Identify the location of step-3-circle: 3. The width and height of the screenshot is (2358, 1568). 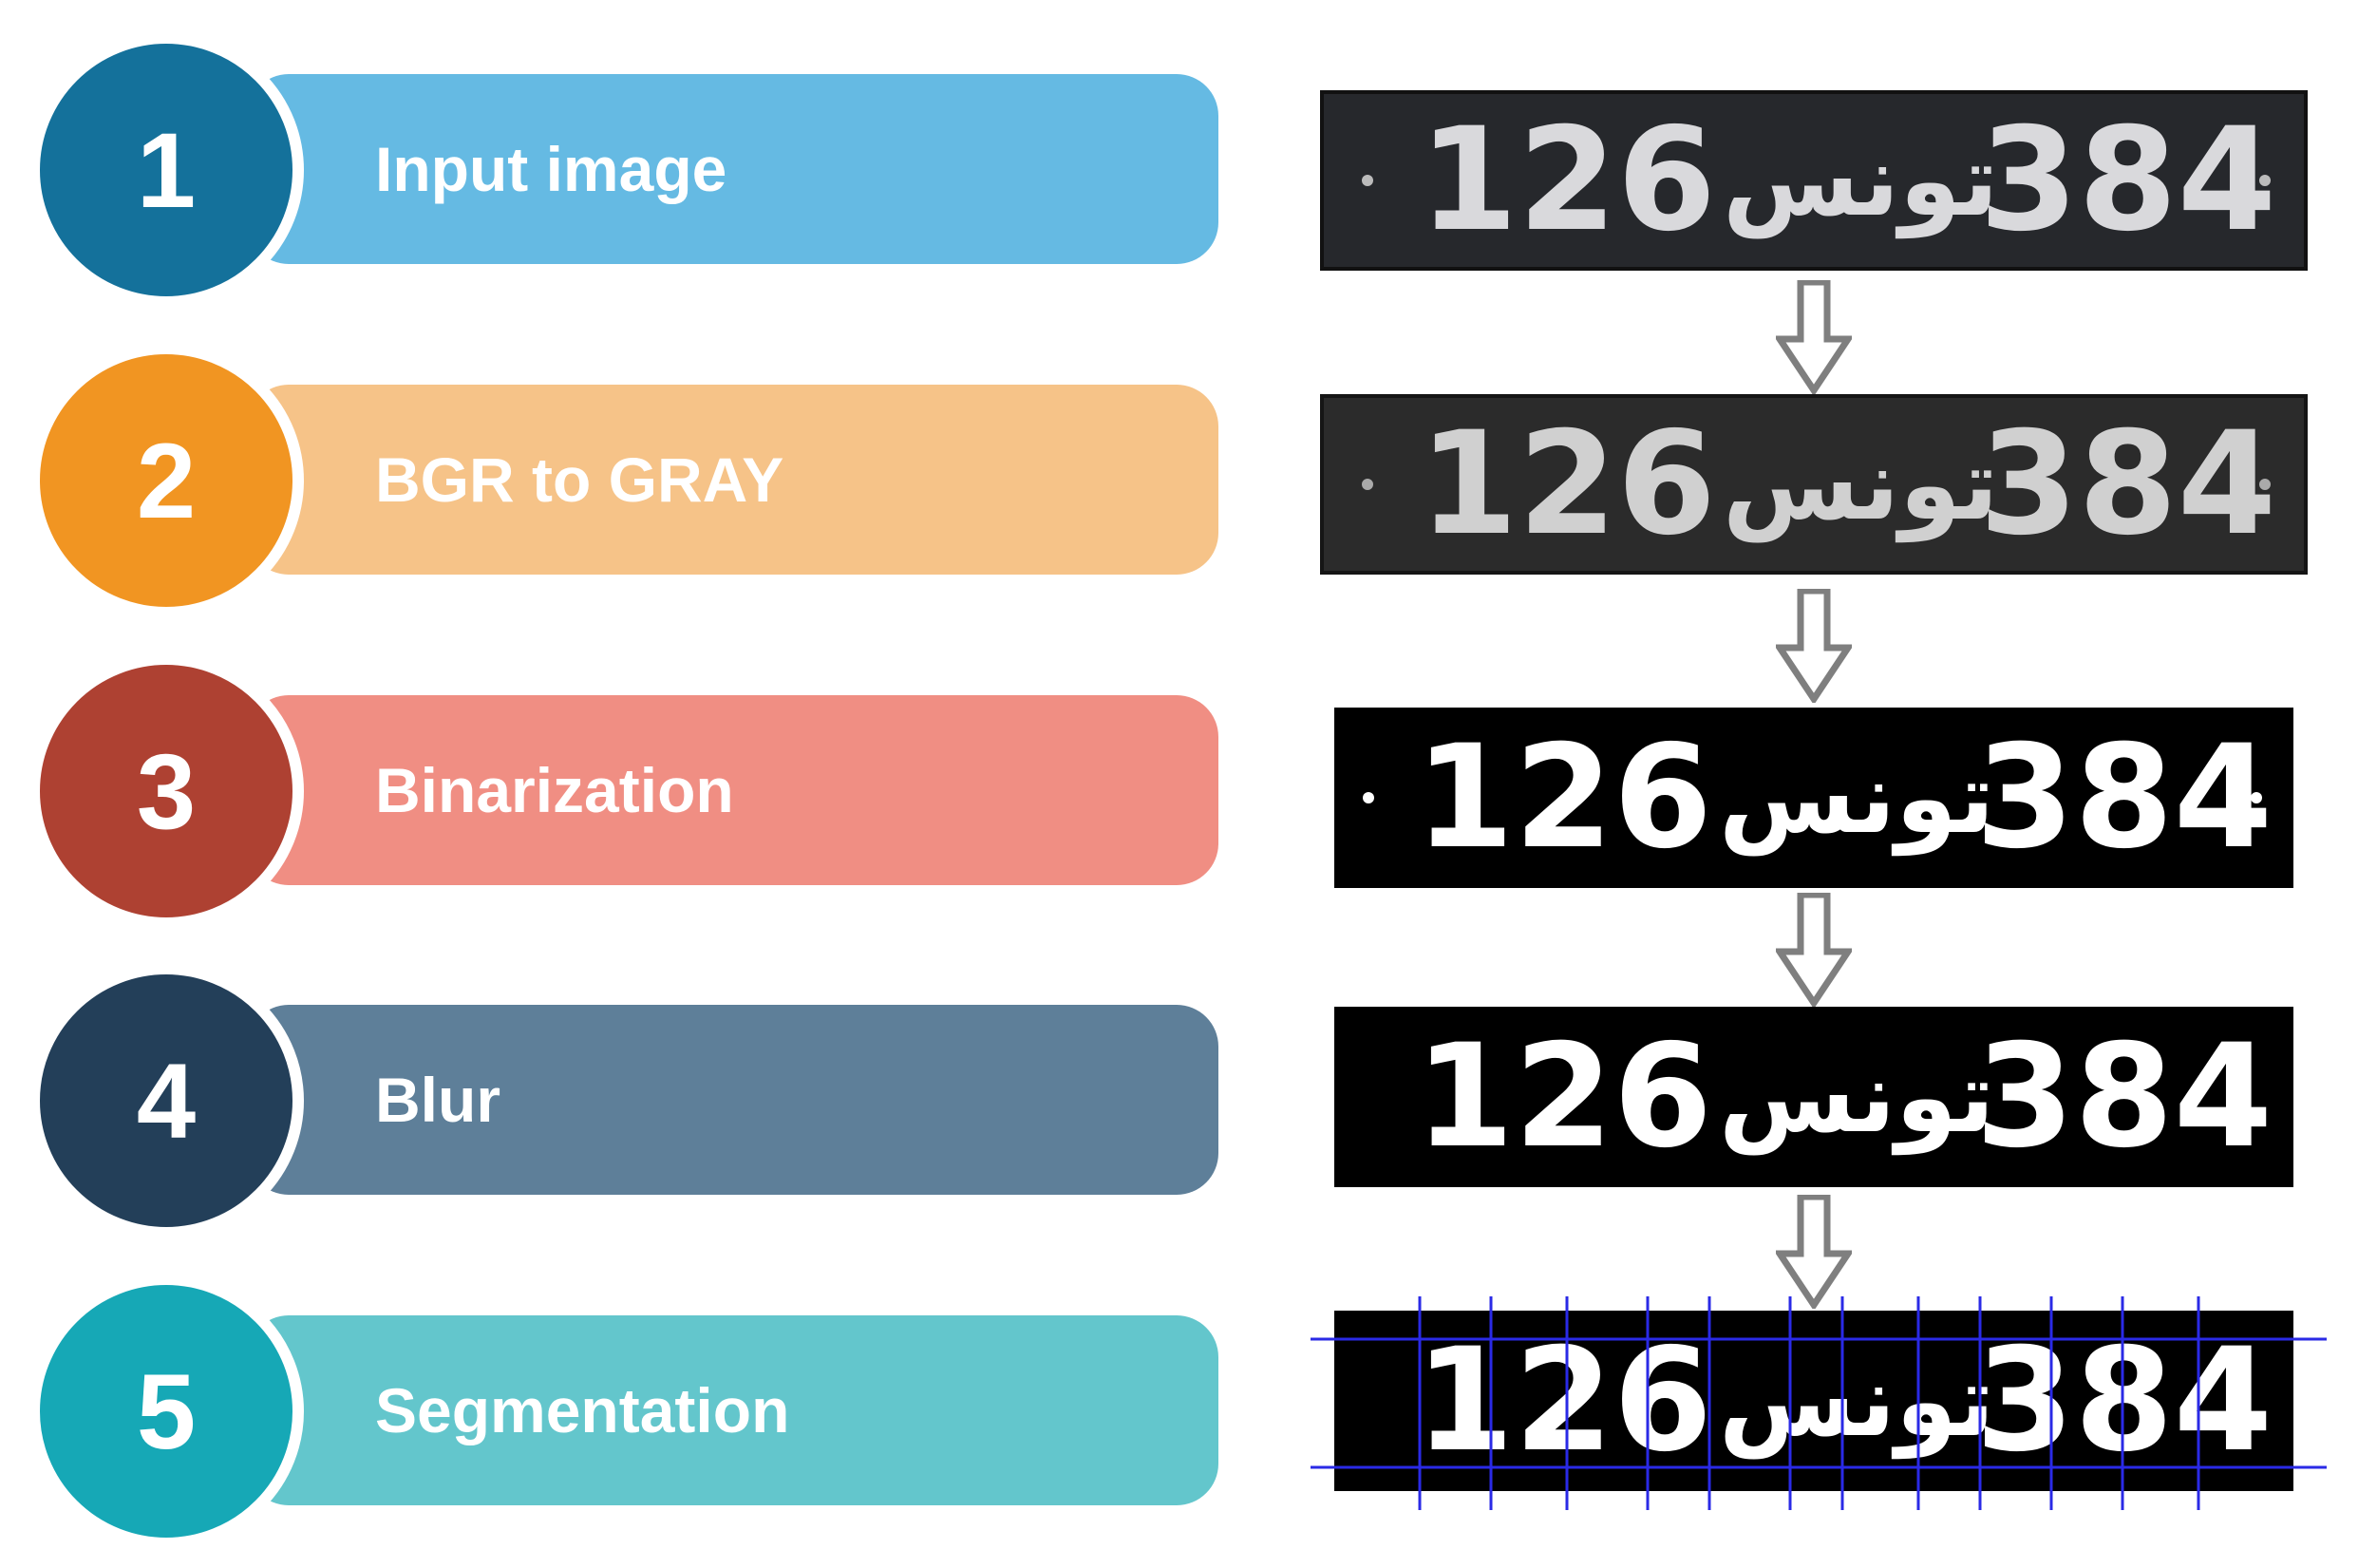
(166, 791).